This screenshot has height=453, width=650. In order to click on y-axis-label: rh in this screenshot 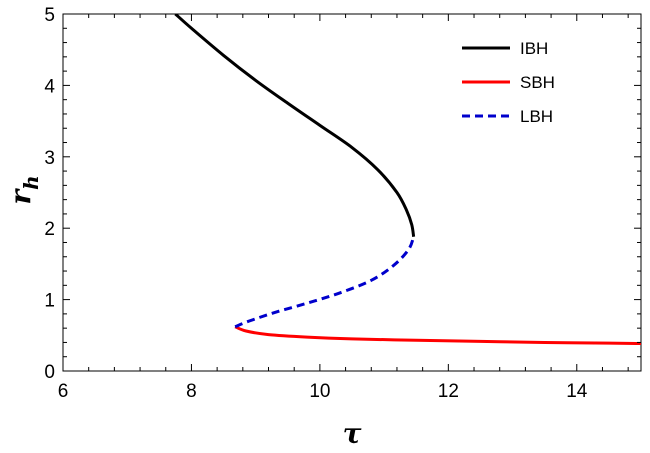, I will do `click(23, 189)`.